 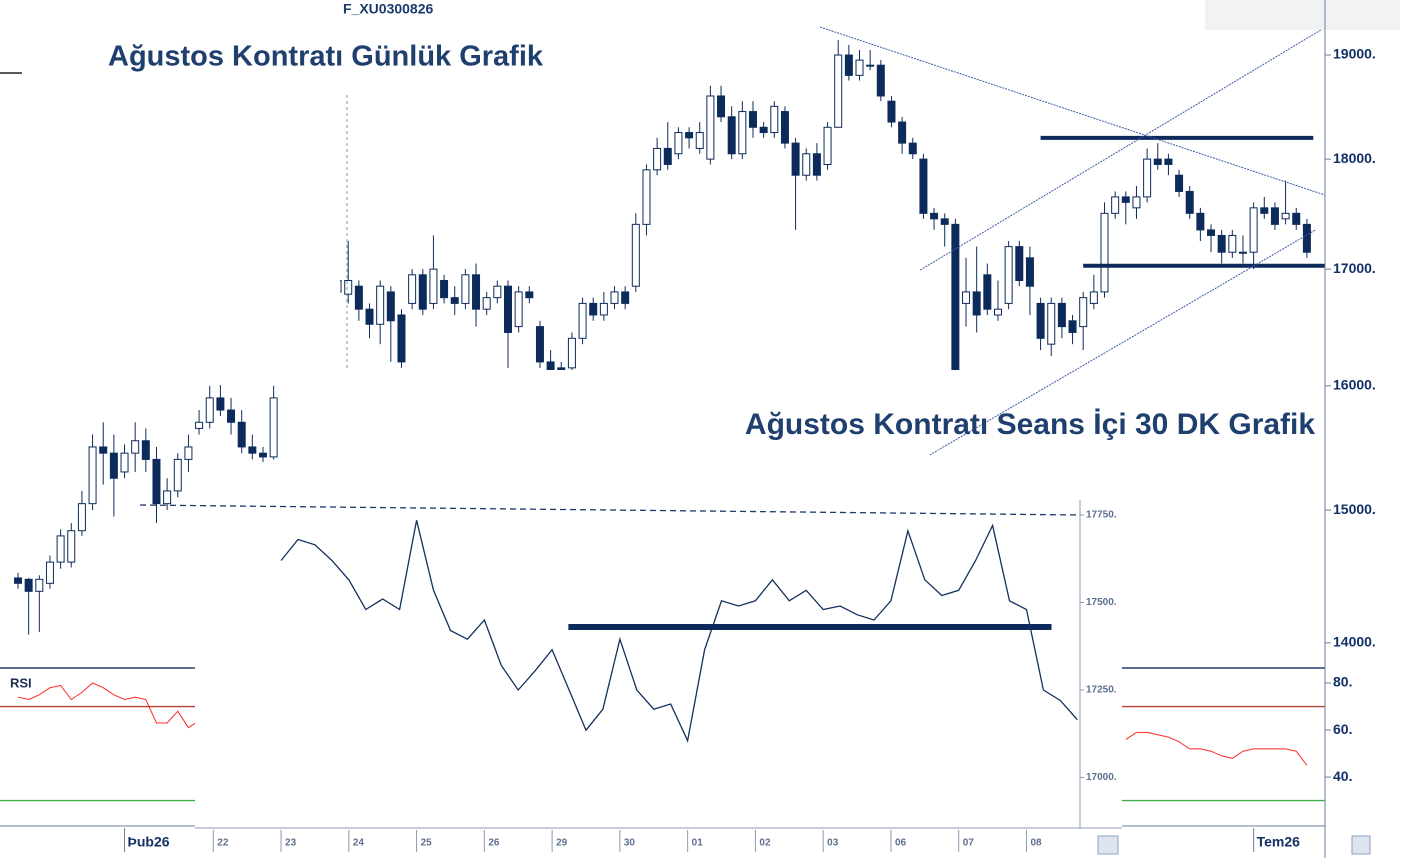 I want to click on rsi-line, so click(x=662, y=724).